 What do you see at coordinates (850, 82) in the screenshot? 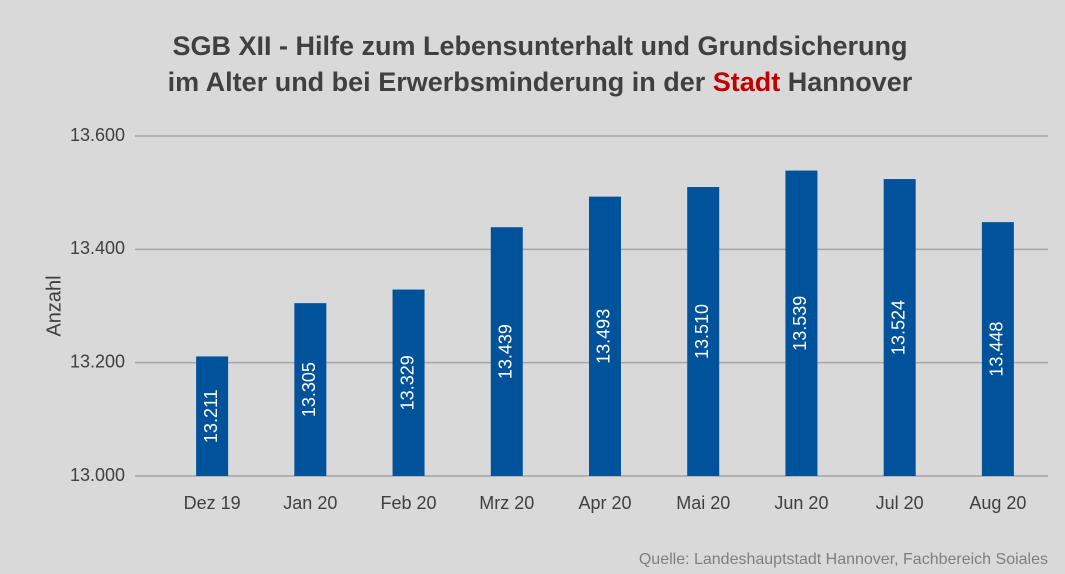
I see `title-part: Hannover` at bounding box center [850, 82].